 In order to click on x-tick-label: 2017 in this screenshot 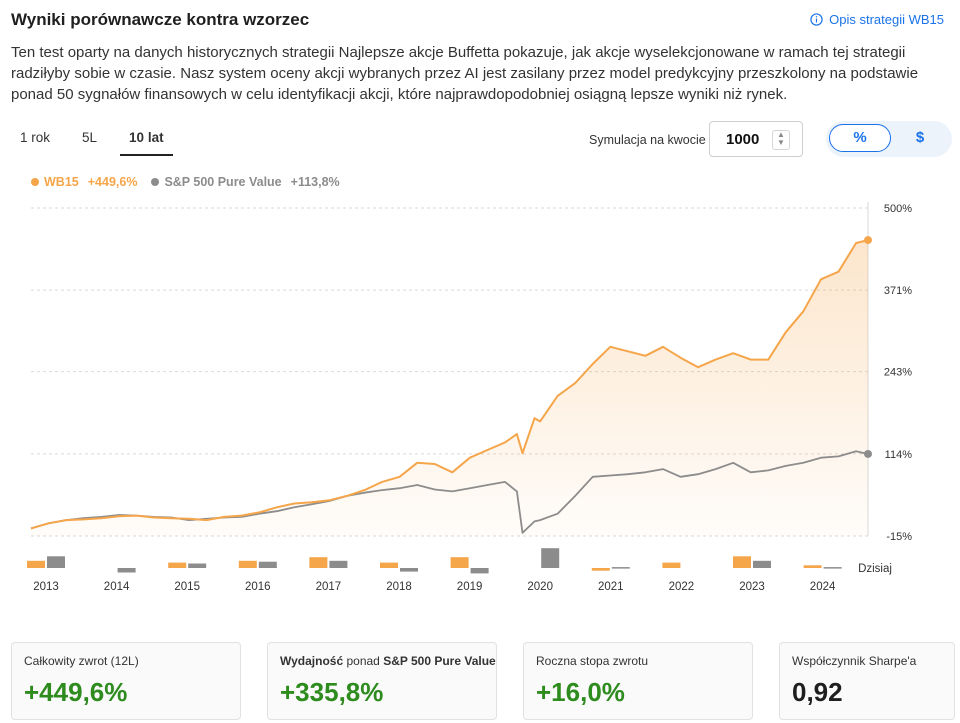, I will do `click(329, 587)`.